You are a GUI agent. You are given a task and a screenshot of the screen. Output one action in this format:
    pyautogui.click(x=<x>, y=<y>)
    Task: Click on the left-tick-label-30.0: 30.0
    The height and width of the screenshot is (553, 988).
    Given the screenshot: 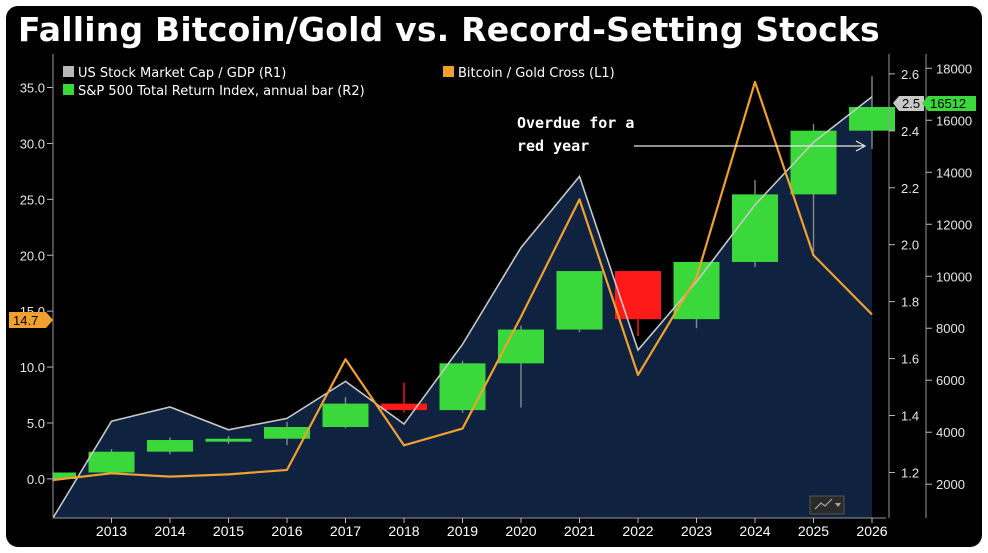 What is the action you would take?
    pyautogui.click(x=32, y=143)
    